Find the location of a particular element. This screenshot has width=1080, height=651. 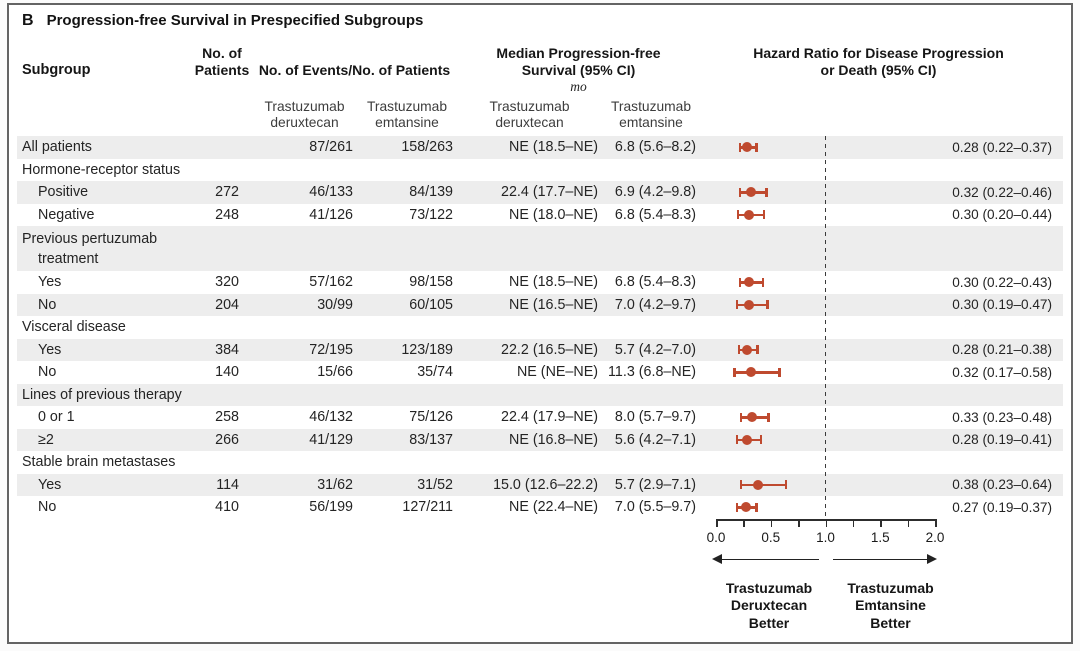

left-arrow-icon is located at coordinates (765, 559).